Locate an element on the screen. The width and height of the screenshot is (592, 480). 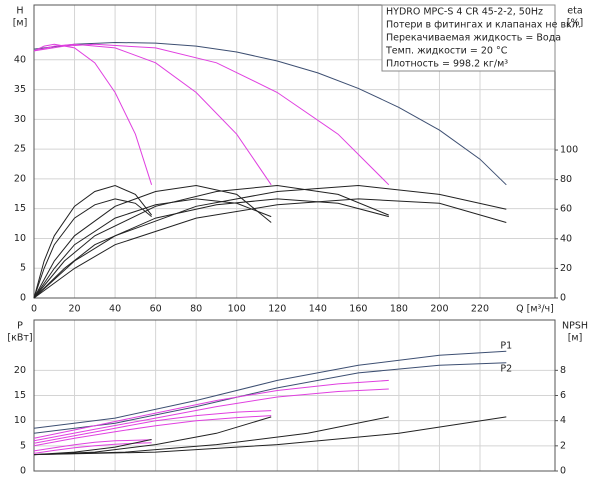
y-axis-label: P is located at coordinates (20, 326).